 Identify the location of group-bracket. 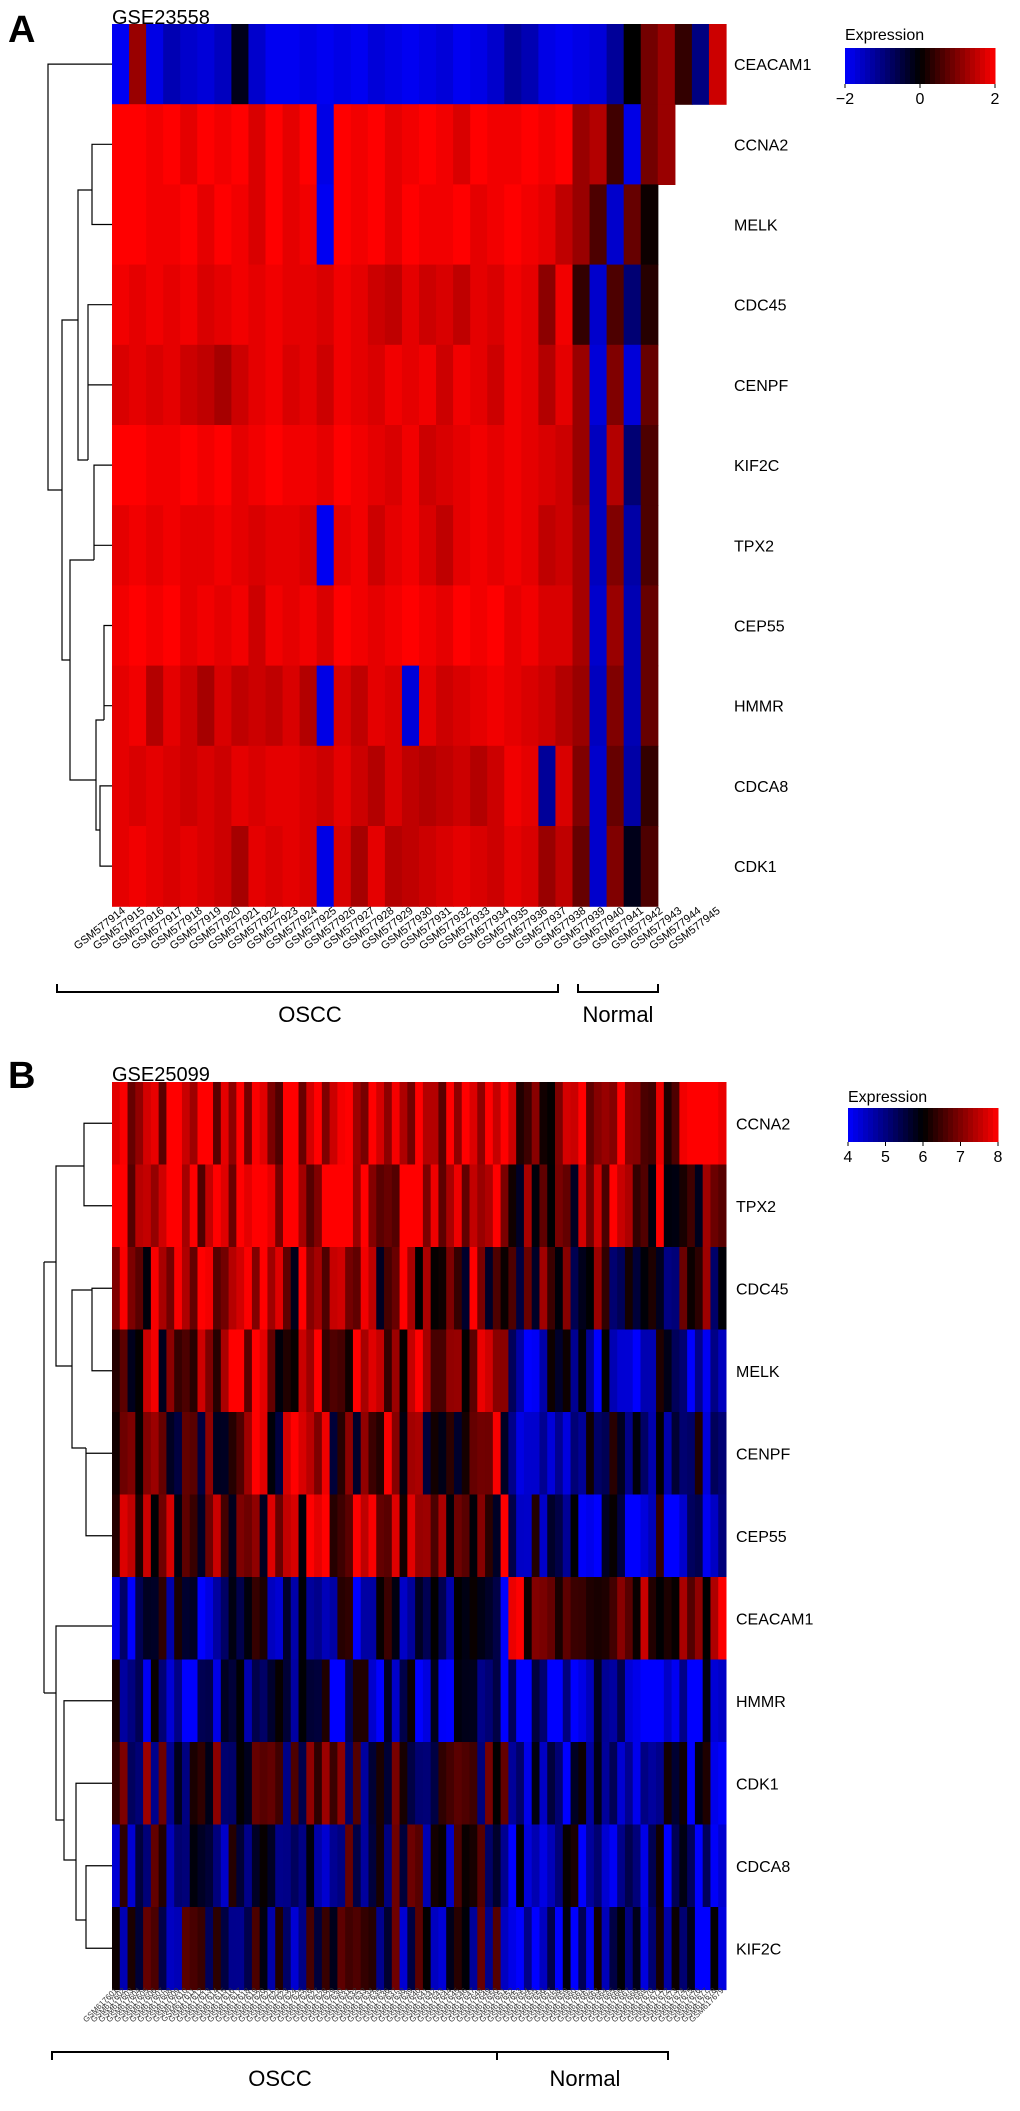
(307, 988).